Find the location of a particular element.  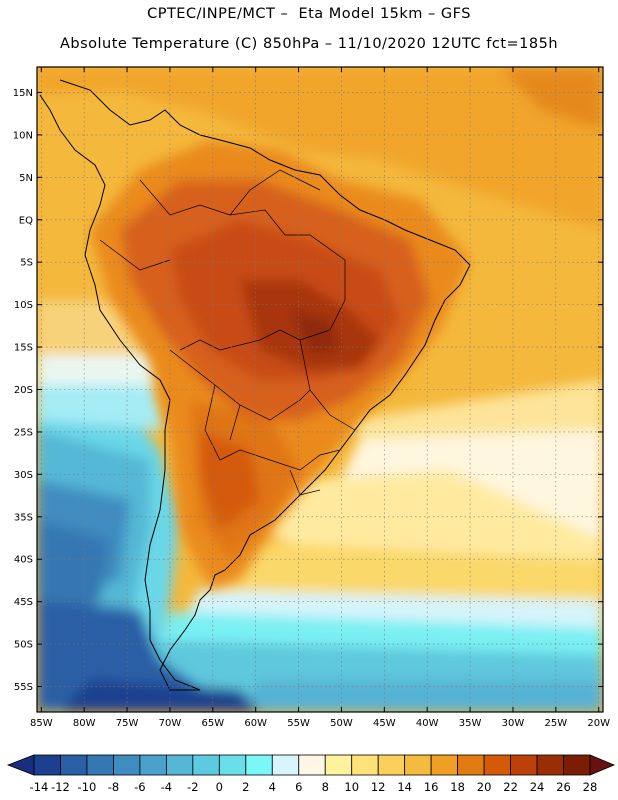

lat-label: 25S is located at coordinates (23, 432).